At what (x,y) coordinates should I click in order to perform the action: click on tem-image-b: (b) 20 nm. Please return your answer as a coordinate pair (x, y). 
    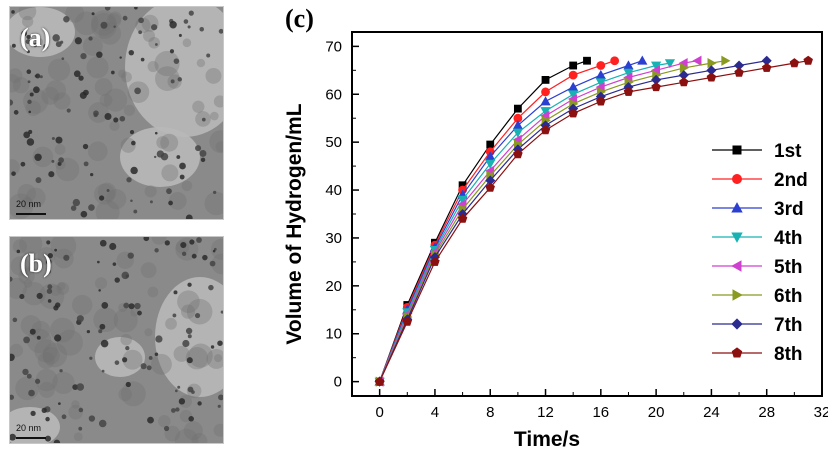
    Looking at the image, I should click on (116, 340).